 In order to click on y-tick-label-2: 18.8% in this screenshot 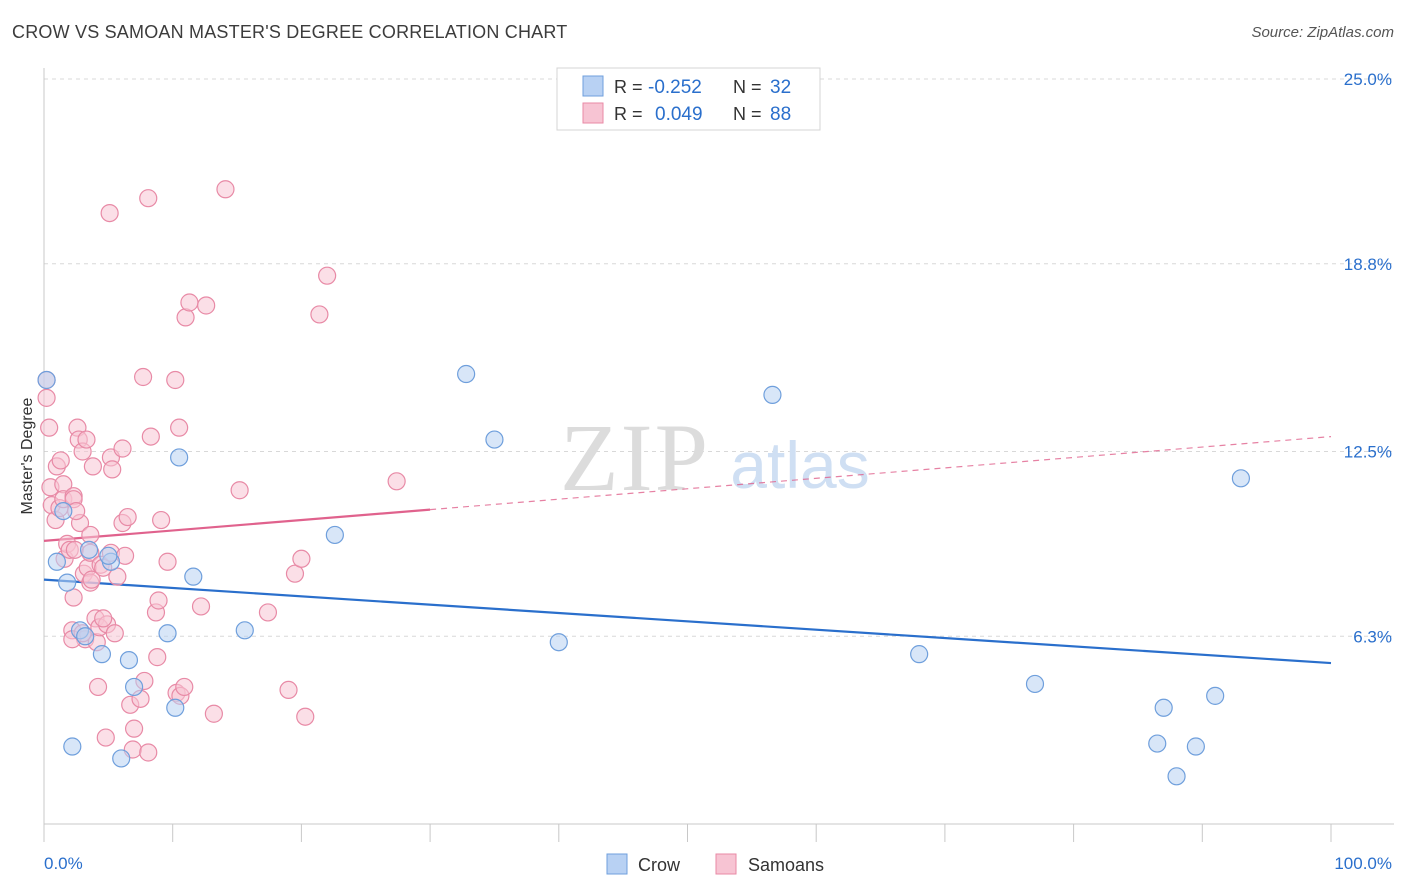, I will do `click(1368, 264)`.